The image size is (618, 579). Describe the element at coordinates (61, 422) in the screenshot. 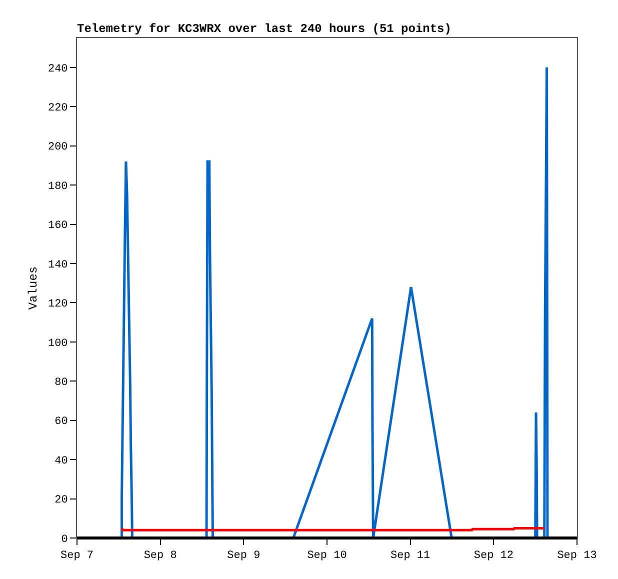

I see `y-tick-label: 60` at that location.